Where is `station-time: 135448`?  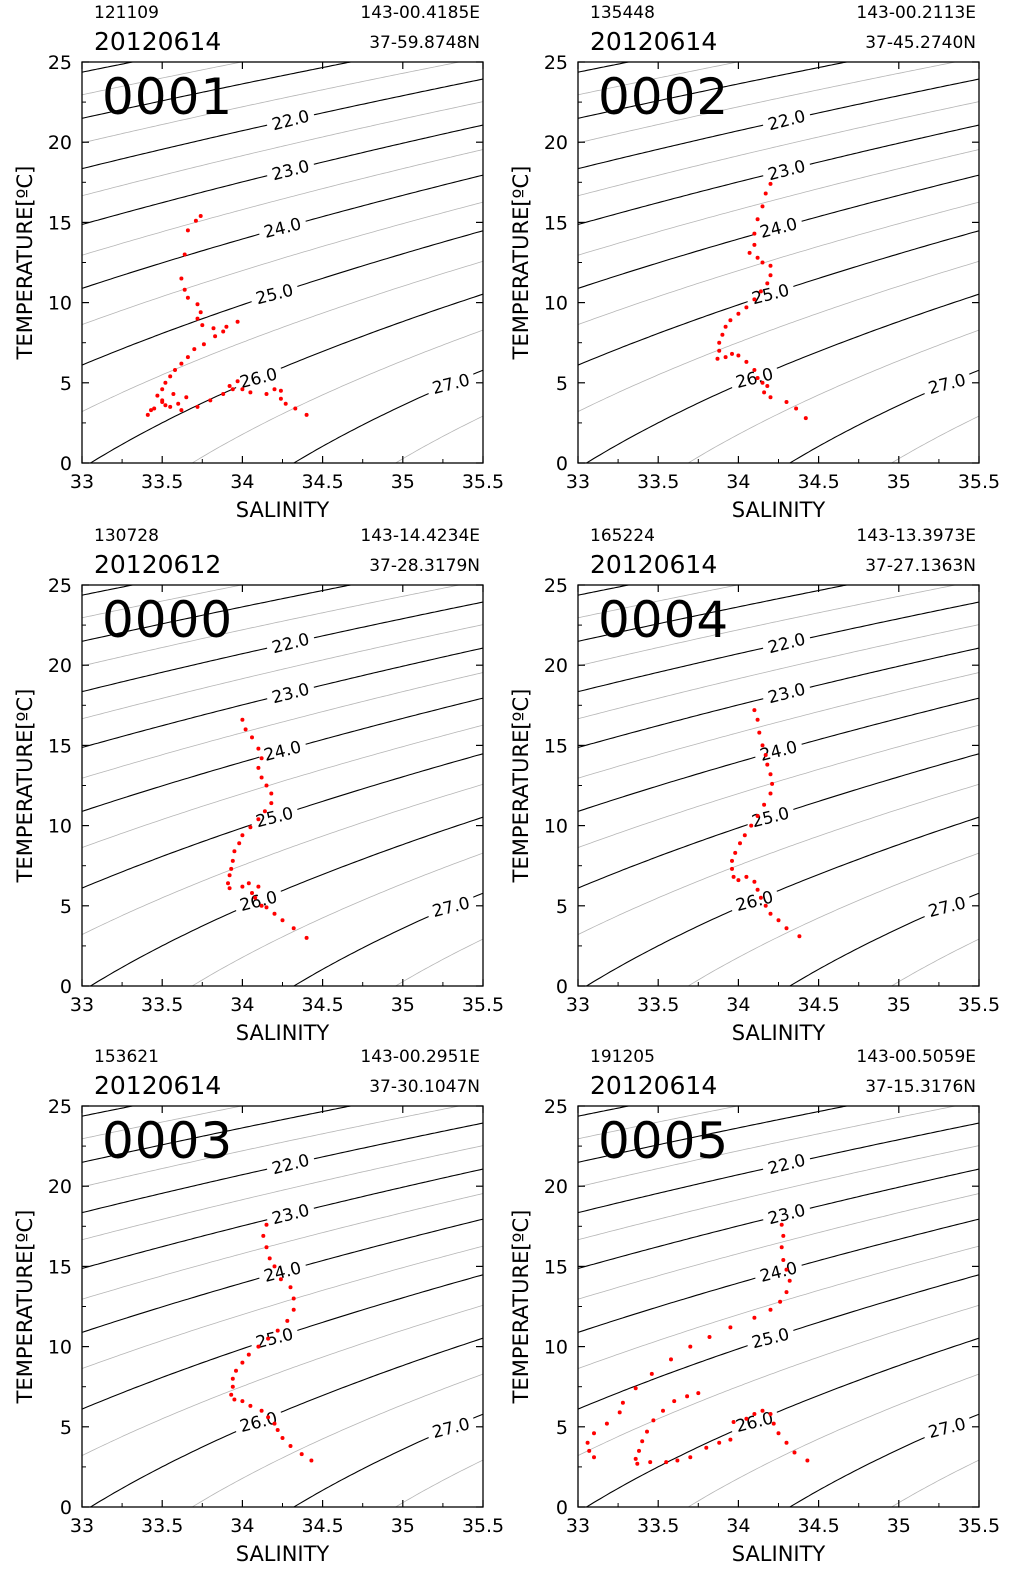 station-time: 135448 is located at coordinates (622, 13).